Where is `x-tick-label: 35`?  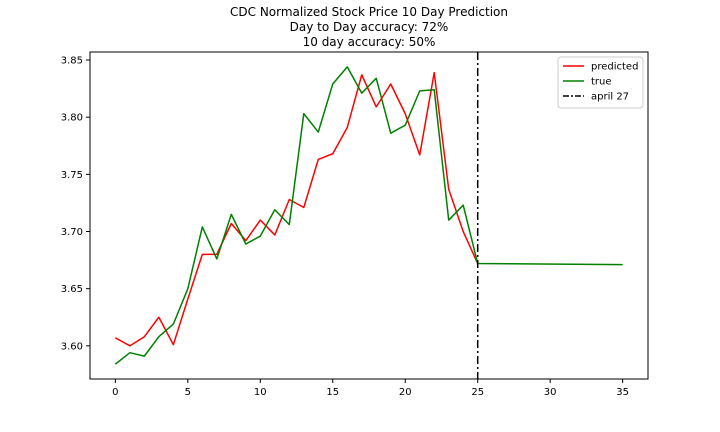 x-tick-label: 35 is located at coordinates (622, 392).